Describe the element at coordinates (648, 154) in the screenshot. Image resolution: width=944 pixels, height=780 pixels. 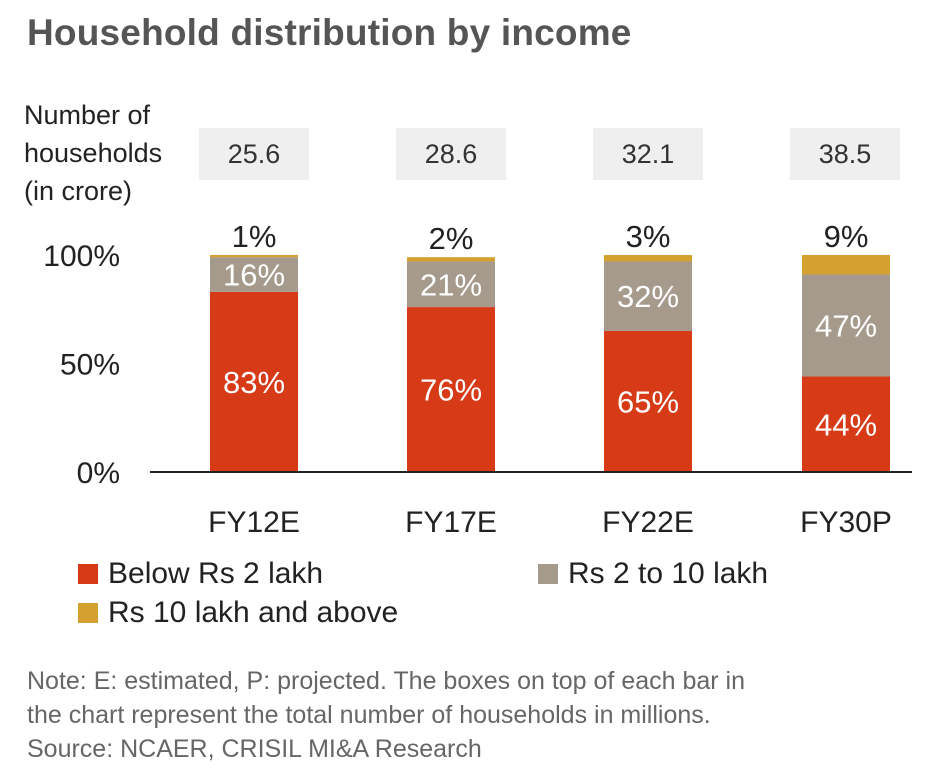
I see `households-box-fy22e: 32.1` at that location.